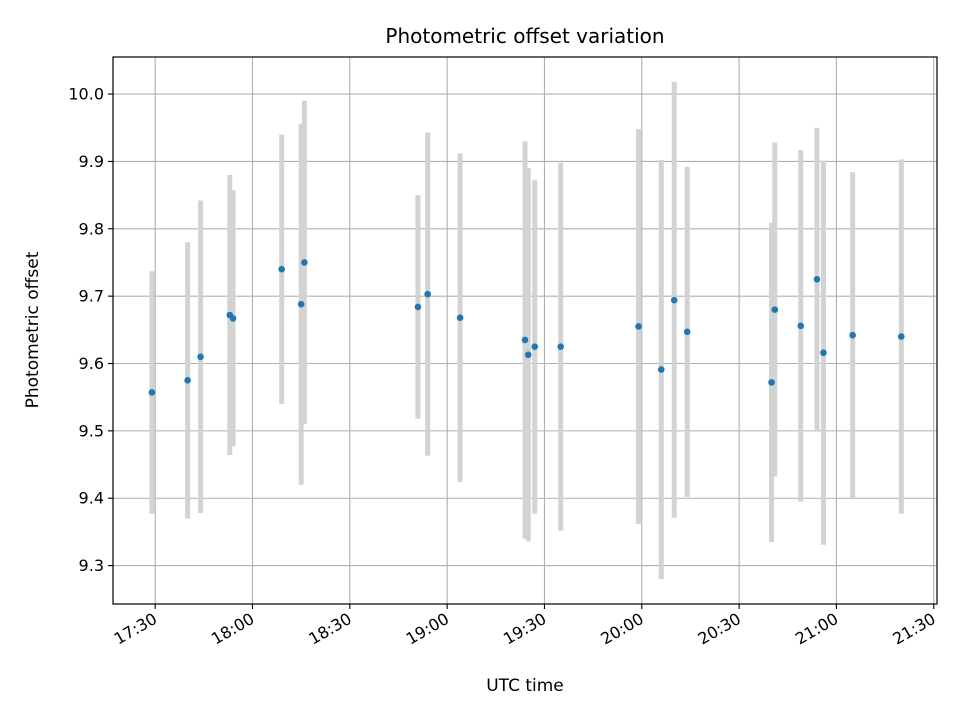 This screenshot has height=720, width=960. I want to click on y-tick-label: 9.9, so click(91, 161).